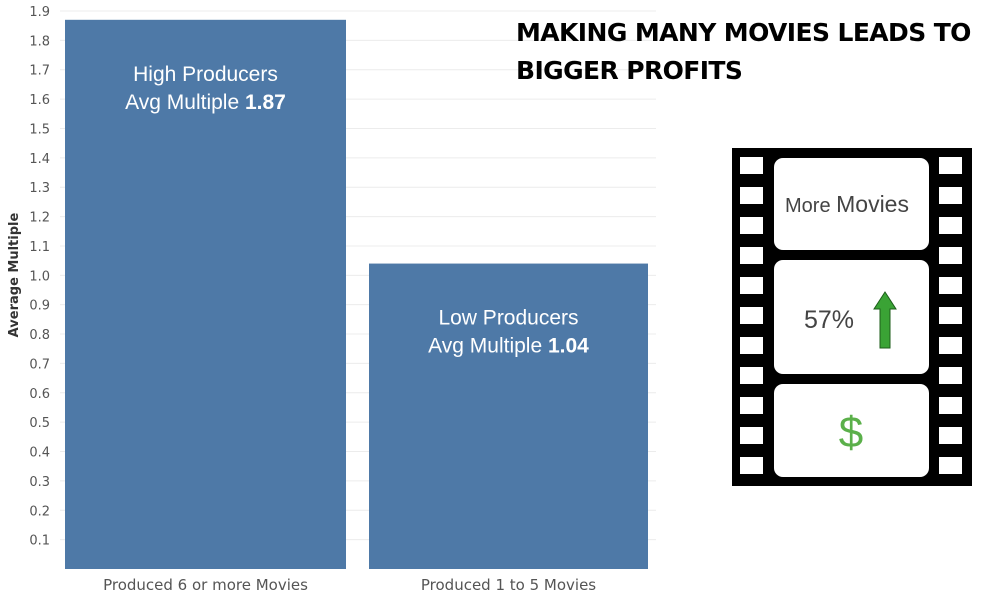 The image size is (981, 604). Describe the element at coordinates (14, 275) in the screenshot. I see `y-axis-label: Average Multiple` at that location.